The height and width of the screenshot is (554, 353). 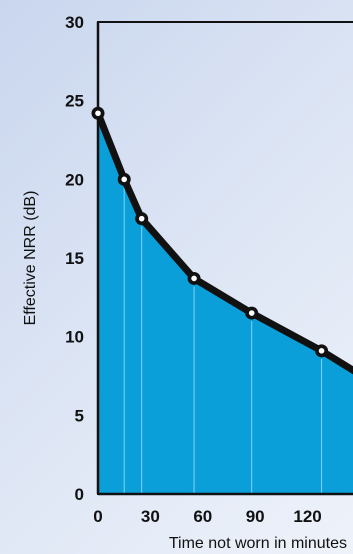 What do you see at coordinates (74, 179) in the screenshot?
I see `y-tick-label: 20` at bounding box center [74, 179].